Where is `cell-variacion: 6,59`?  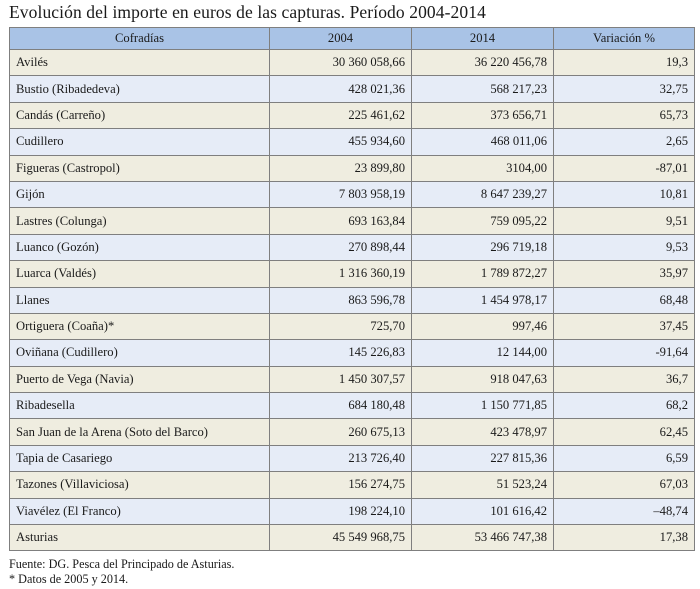
cell-variacion: 6,59 is located at coordinates (624, 458).